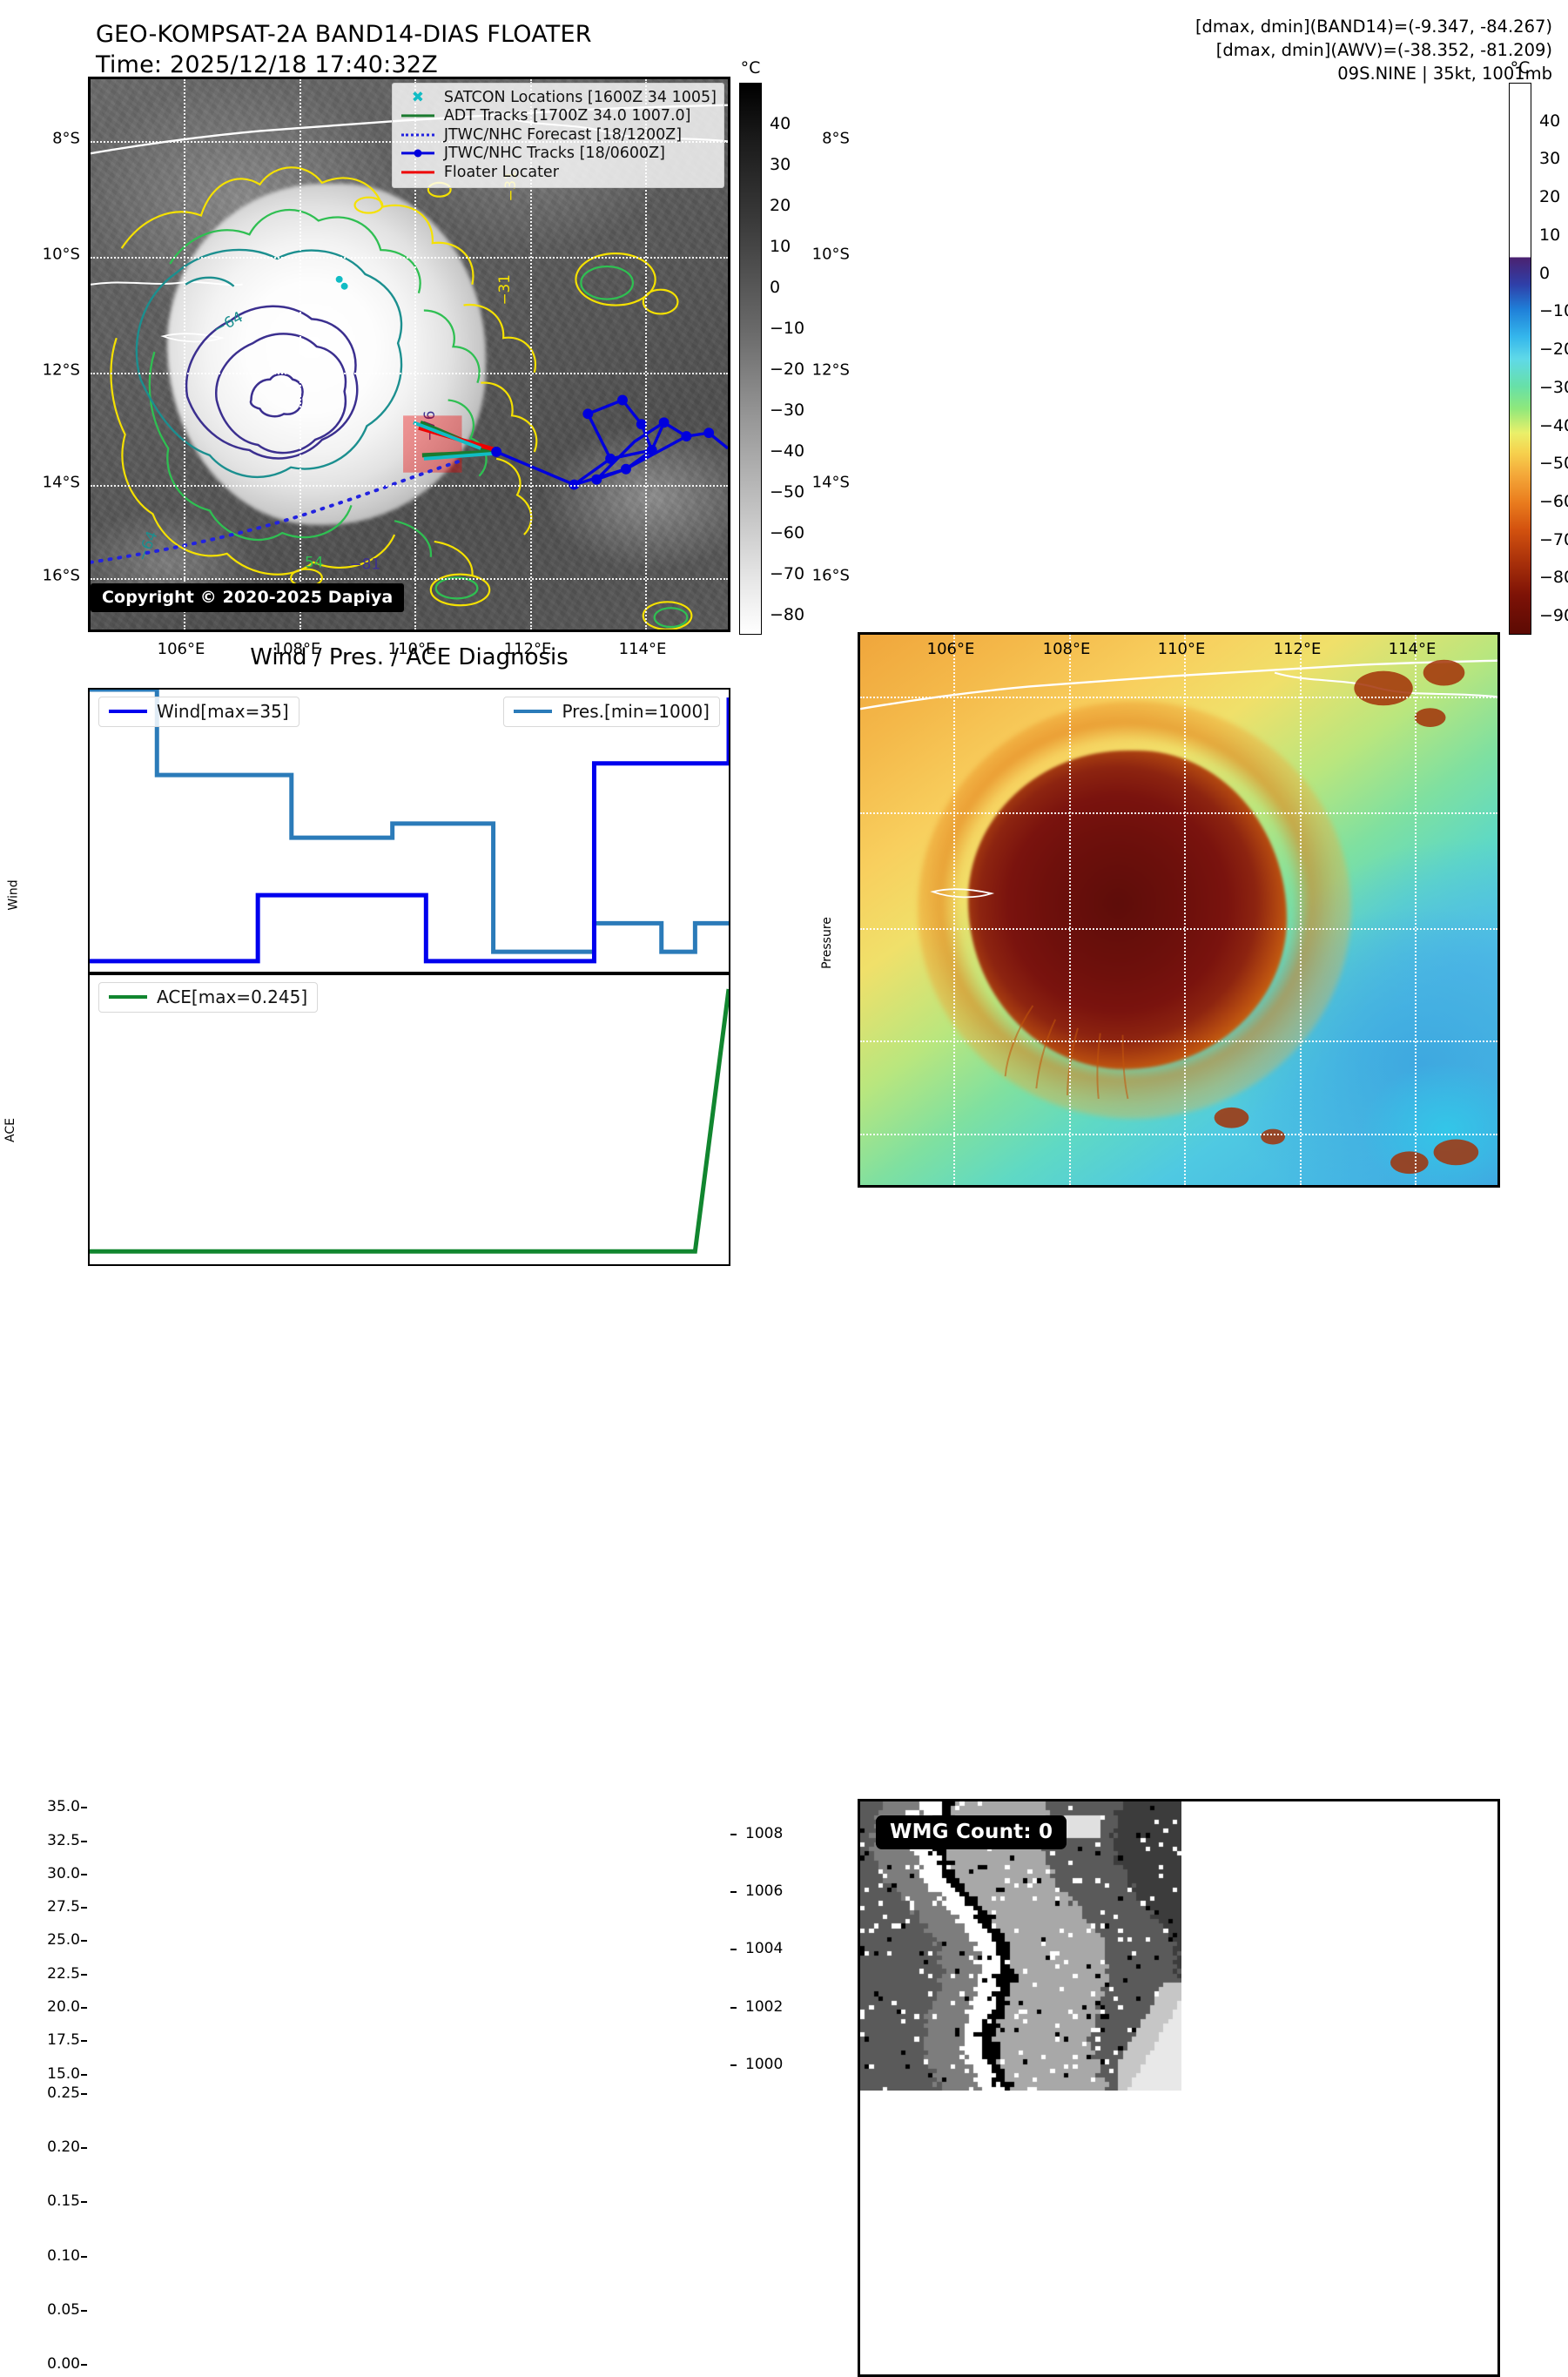 This screenshot has height=2377, width=1568. What do you see at coordinates (1383, 50) in the screenshot?
I see `meta-awv-range: [dmax, dmin](AWV)=(-38.352, -81.209)` at bounding box center [1383, 50].